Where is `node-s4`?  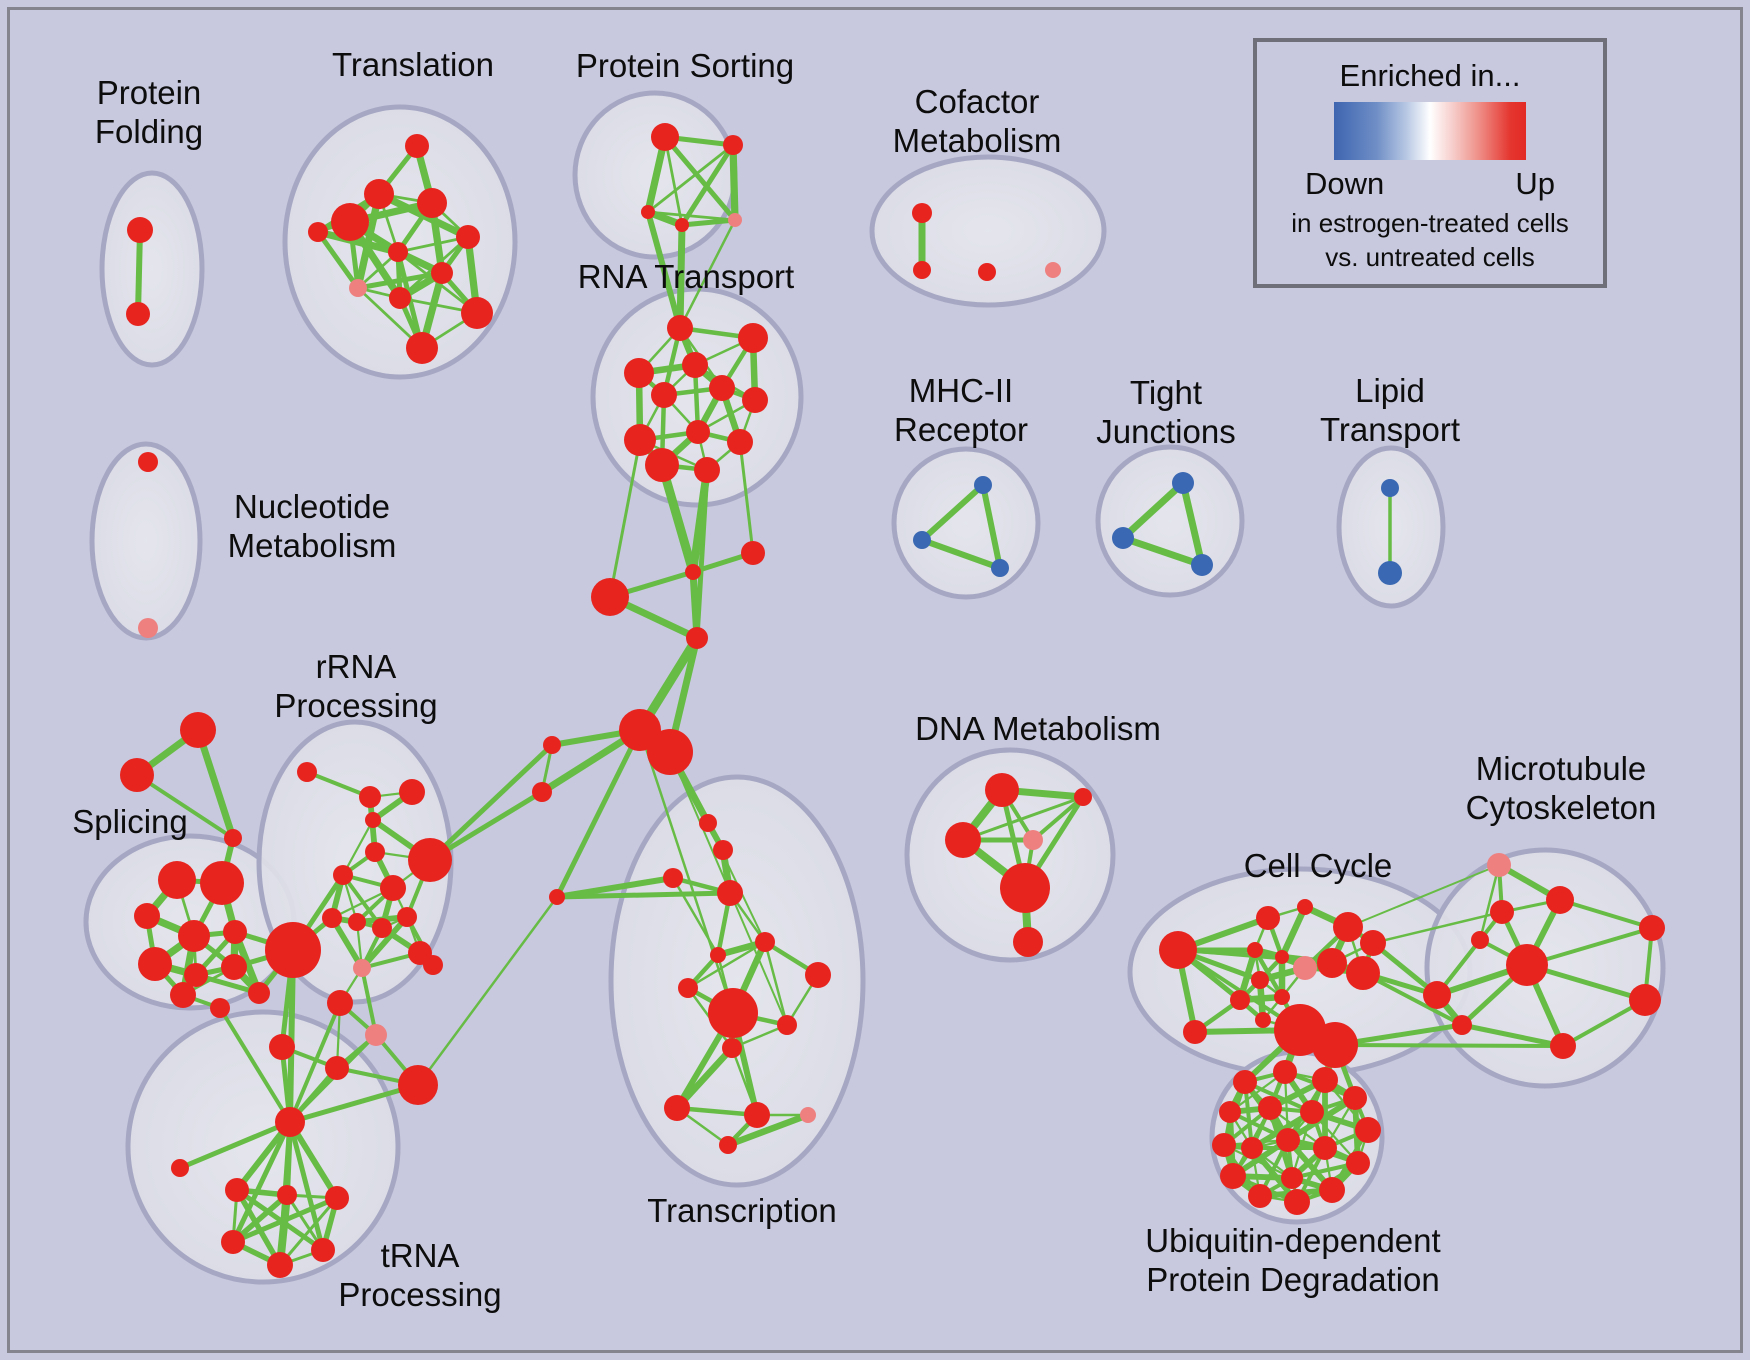
node-s4 is located at coordinates (235, 932).